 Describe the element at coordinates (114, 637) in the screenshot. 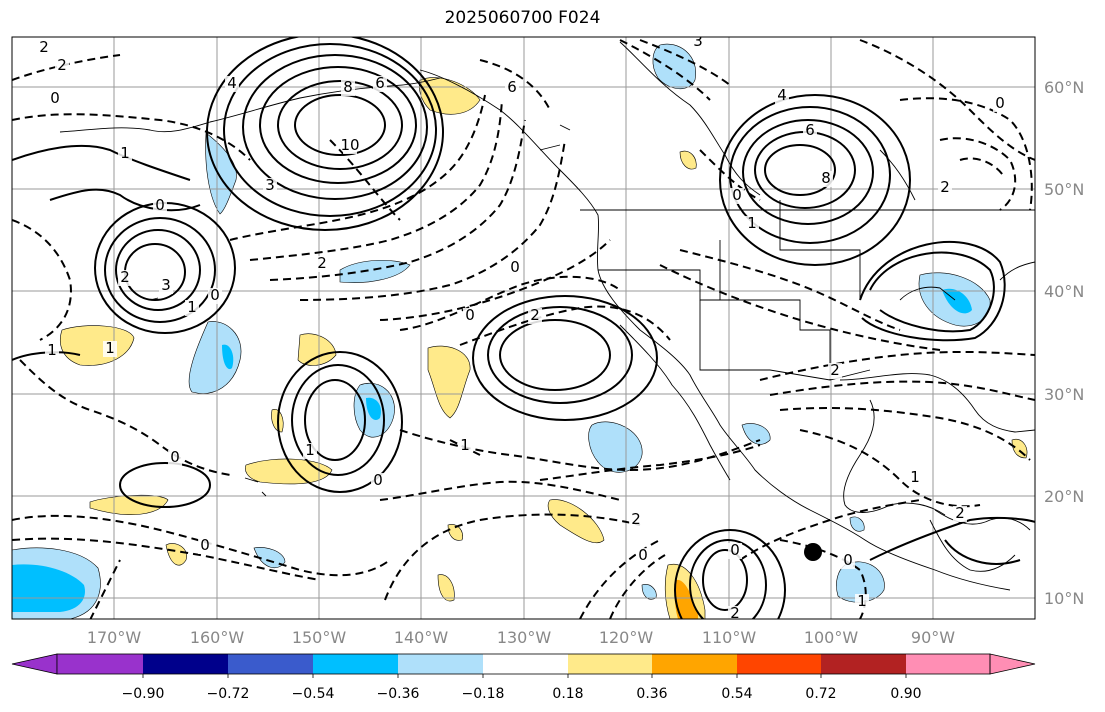

I see `lon-tick-label: 170°W` at that location.